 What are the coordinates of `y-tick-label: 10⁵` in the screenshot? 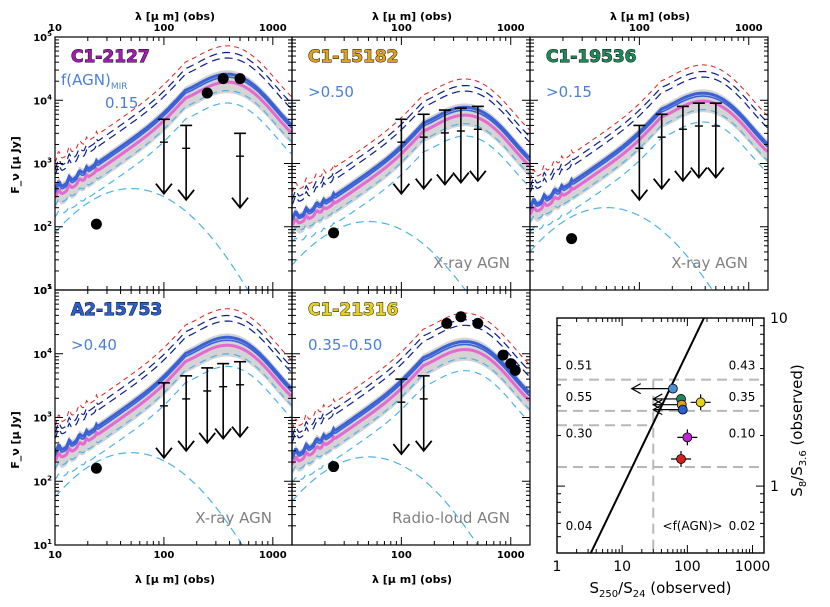 It's located at (42, 290).